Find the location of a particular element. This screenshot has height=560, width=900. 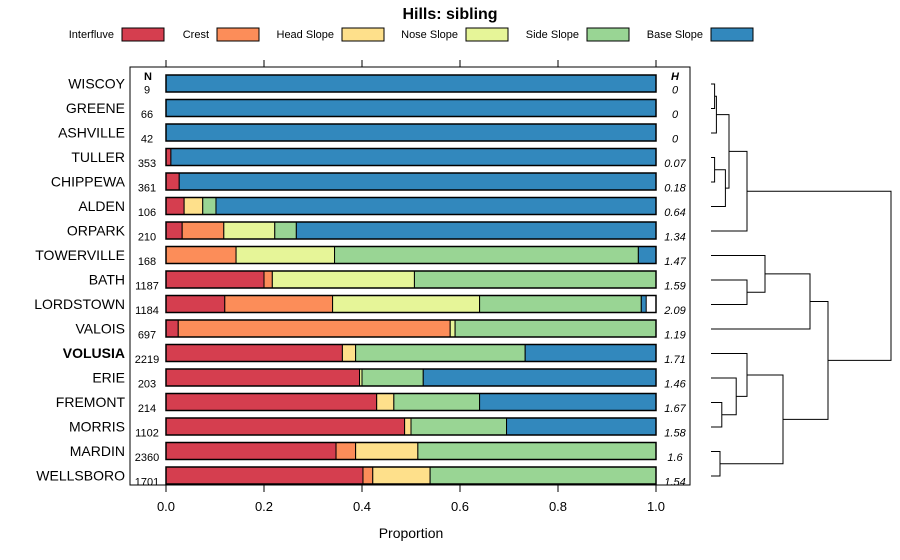

category-label: VOLUSIA is located at coordinates (94, 353).